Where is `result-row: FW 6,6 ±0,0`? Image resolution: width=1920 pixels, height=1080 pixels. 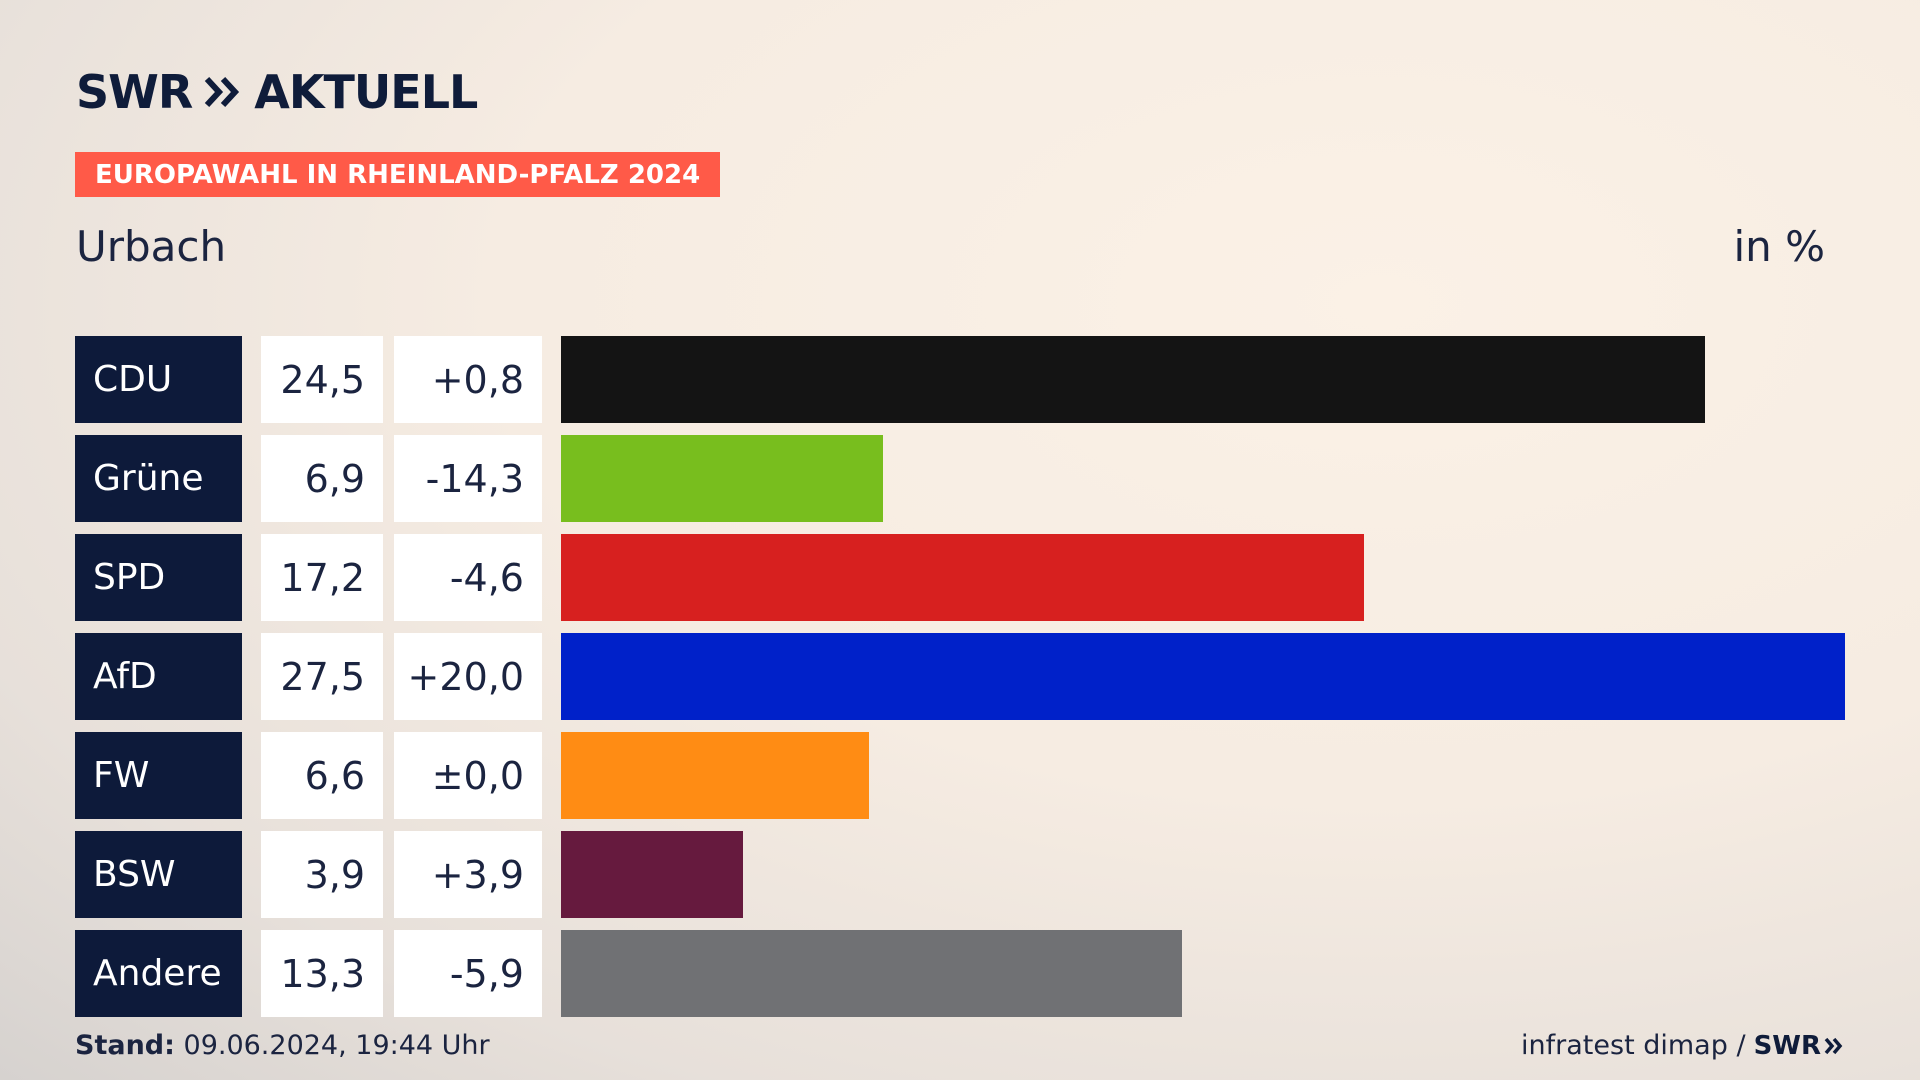 result-row: FW 6,6 ±0,0 is located at coordinates (960, 775).